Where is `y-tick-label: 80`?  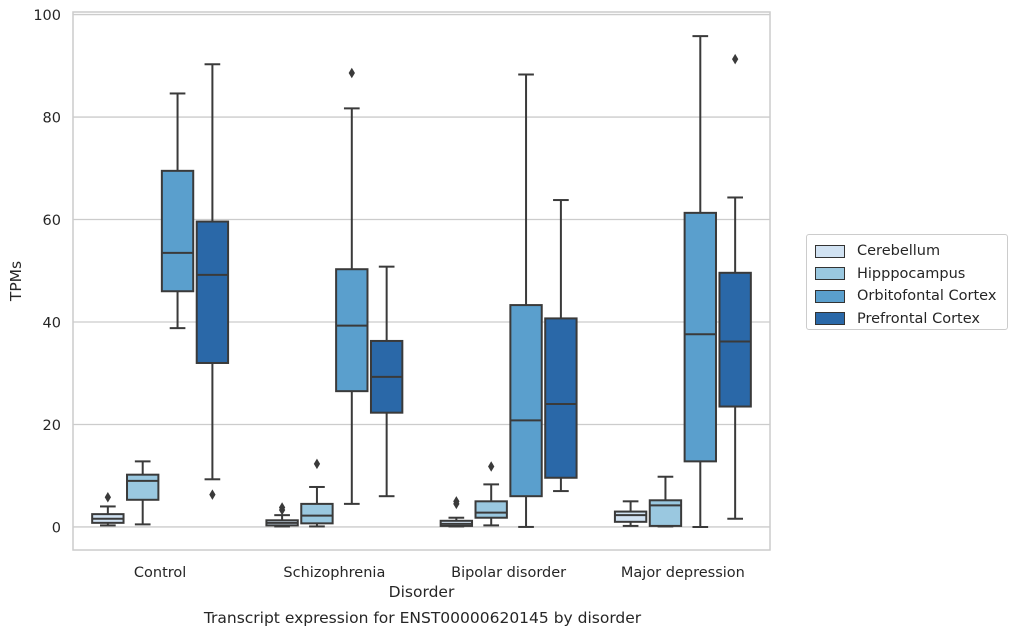
y-tick-label: 80 is located at coordinates (52, 119).